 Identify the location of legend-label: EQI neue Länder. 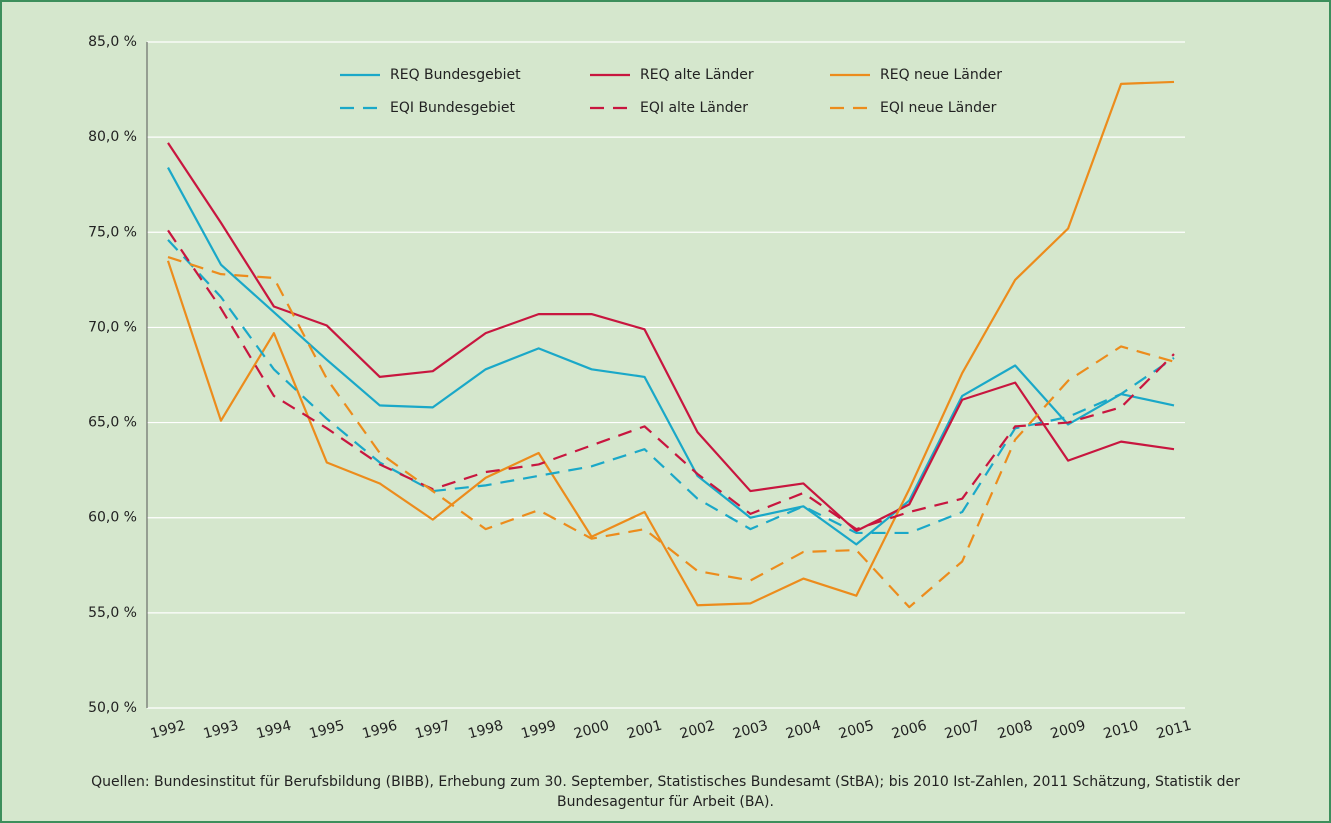
(938, 108).